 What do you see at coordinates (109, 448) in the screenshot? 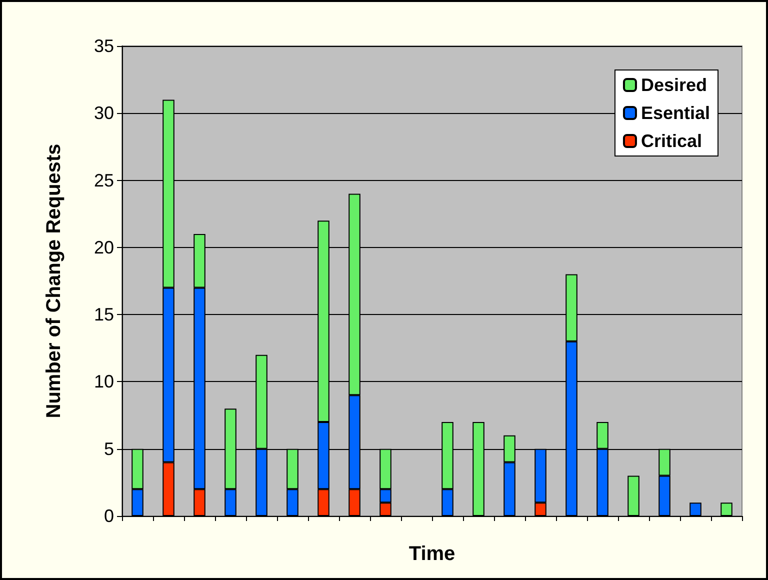
I see `y-tick-label: 5` at bounding box center [109, 448].